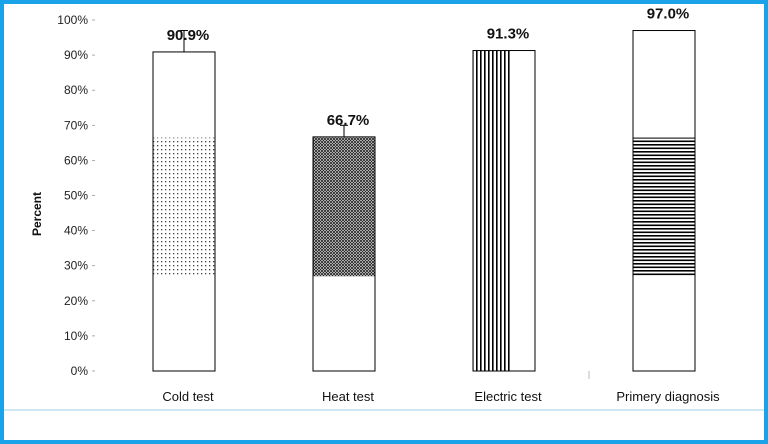 This screenshot has height=444, width=768. I want to click on y-tick-label: 40%, so click(76, 231).